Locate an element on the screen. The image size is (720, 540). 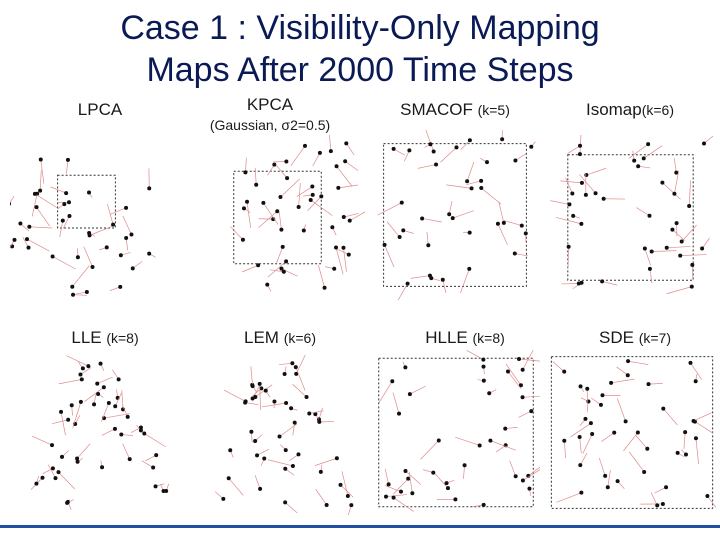
map-plot-sde is located at coordinates (632, 432).